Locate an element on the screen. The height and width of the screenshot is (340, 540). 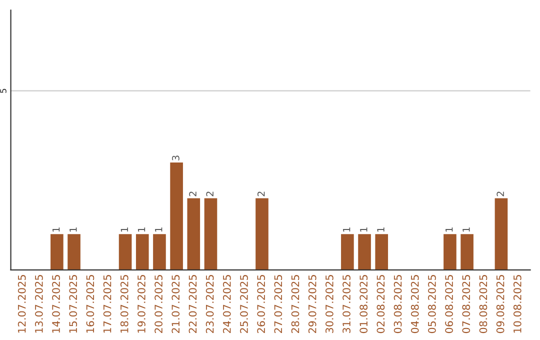
x-tick-label: 25.07.2025 is located at coordinates (244, 304).